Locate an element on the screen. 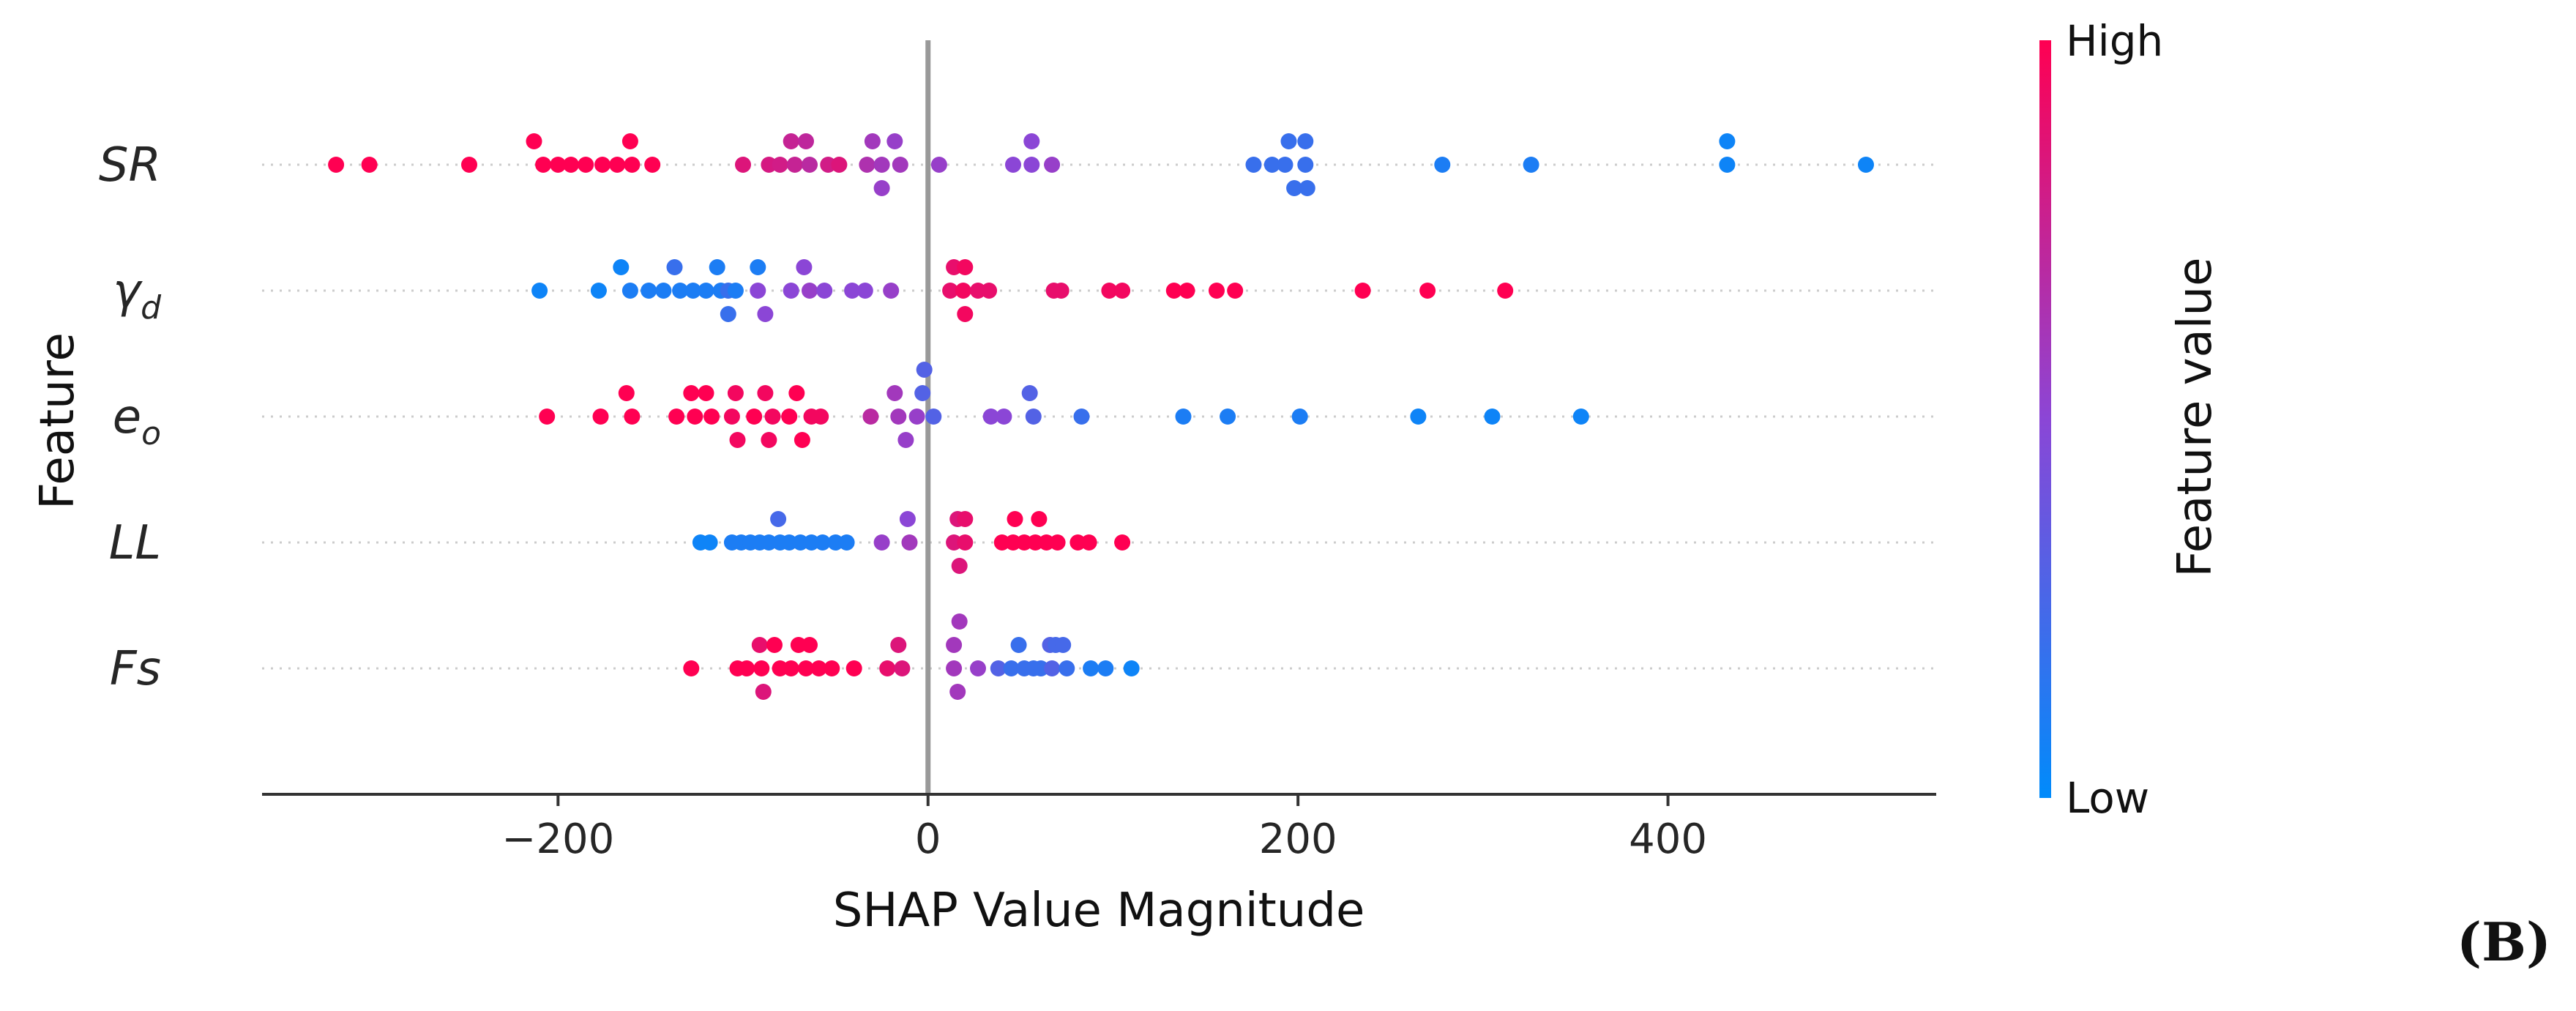 The width and height of the screenshot is (2576, 1011). y-axis-title: Feature is located at coordinates (58, 421).